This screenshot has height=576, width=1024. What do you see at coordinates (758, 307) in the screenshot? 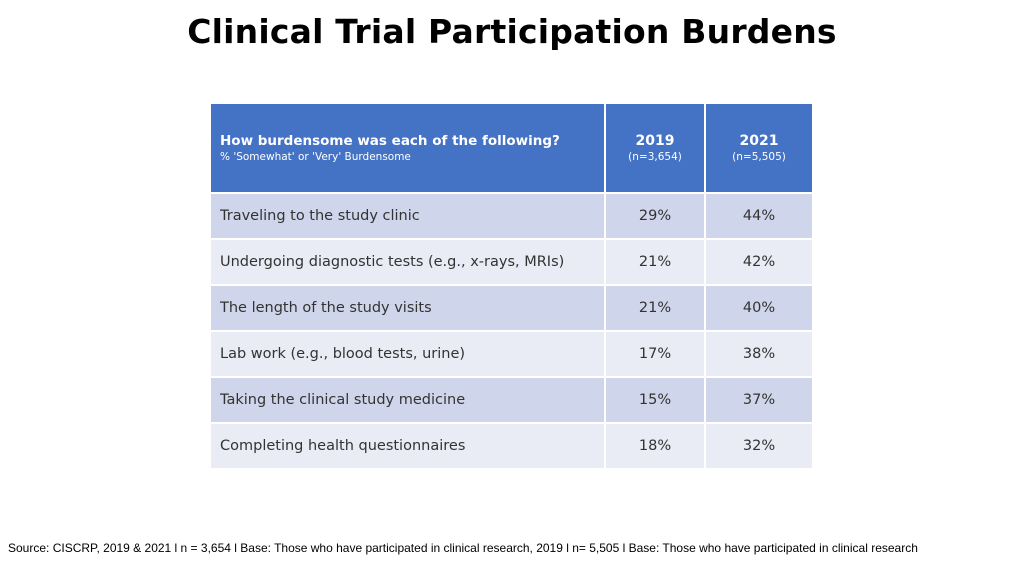
I see `row-value-2021: 40%` at bounding box center [758, 307].